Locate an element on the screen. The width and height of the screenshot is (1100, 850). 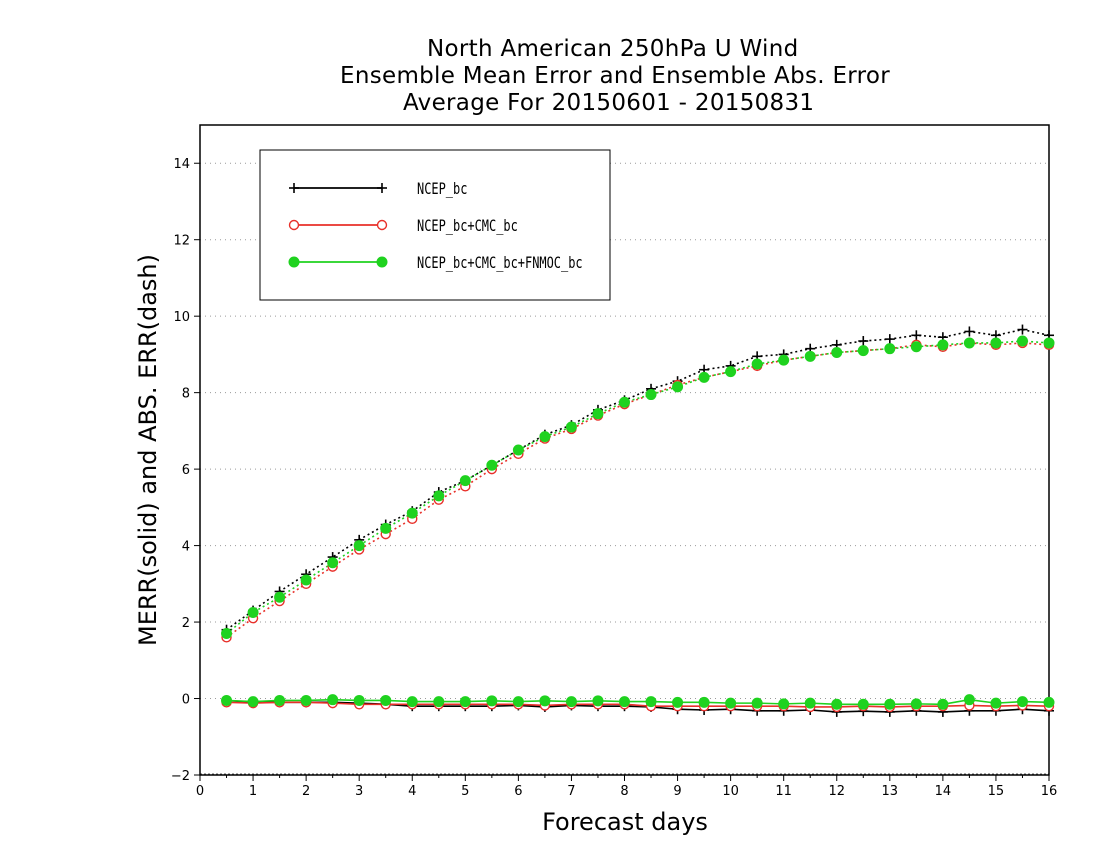
x-tick-label: 13 is located at coordinates (890, 791).